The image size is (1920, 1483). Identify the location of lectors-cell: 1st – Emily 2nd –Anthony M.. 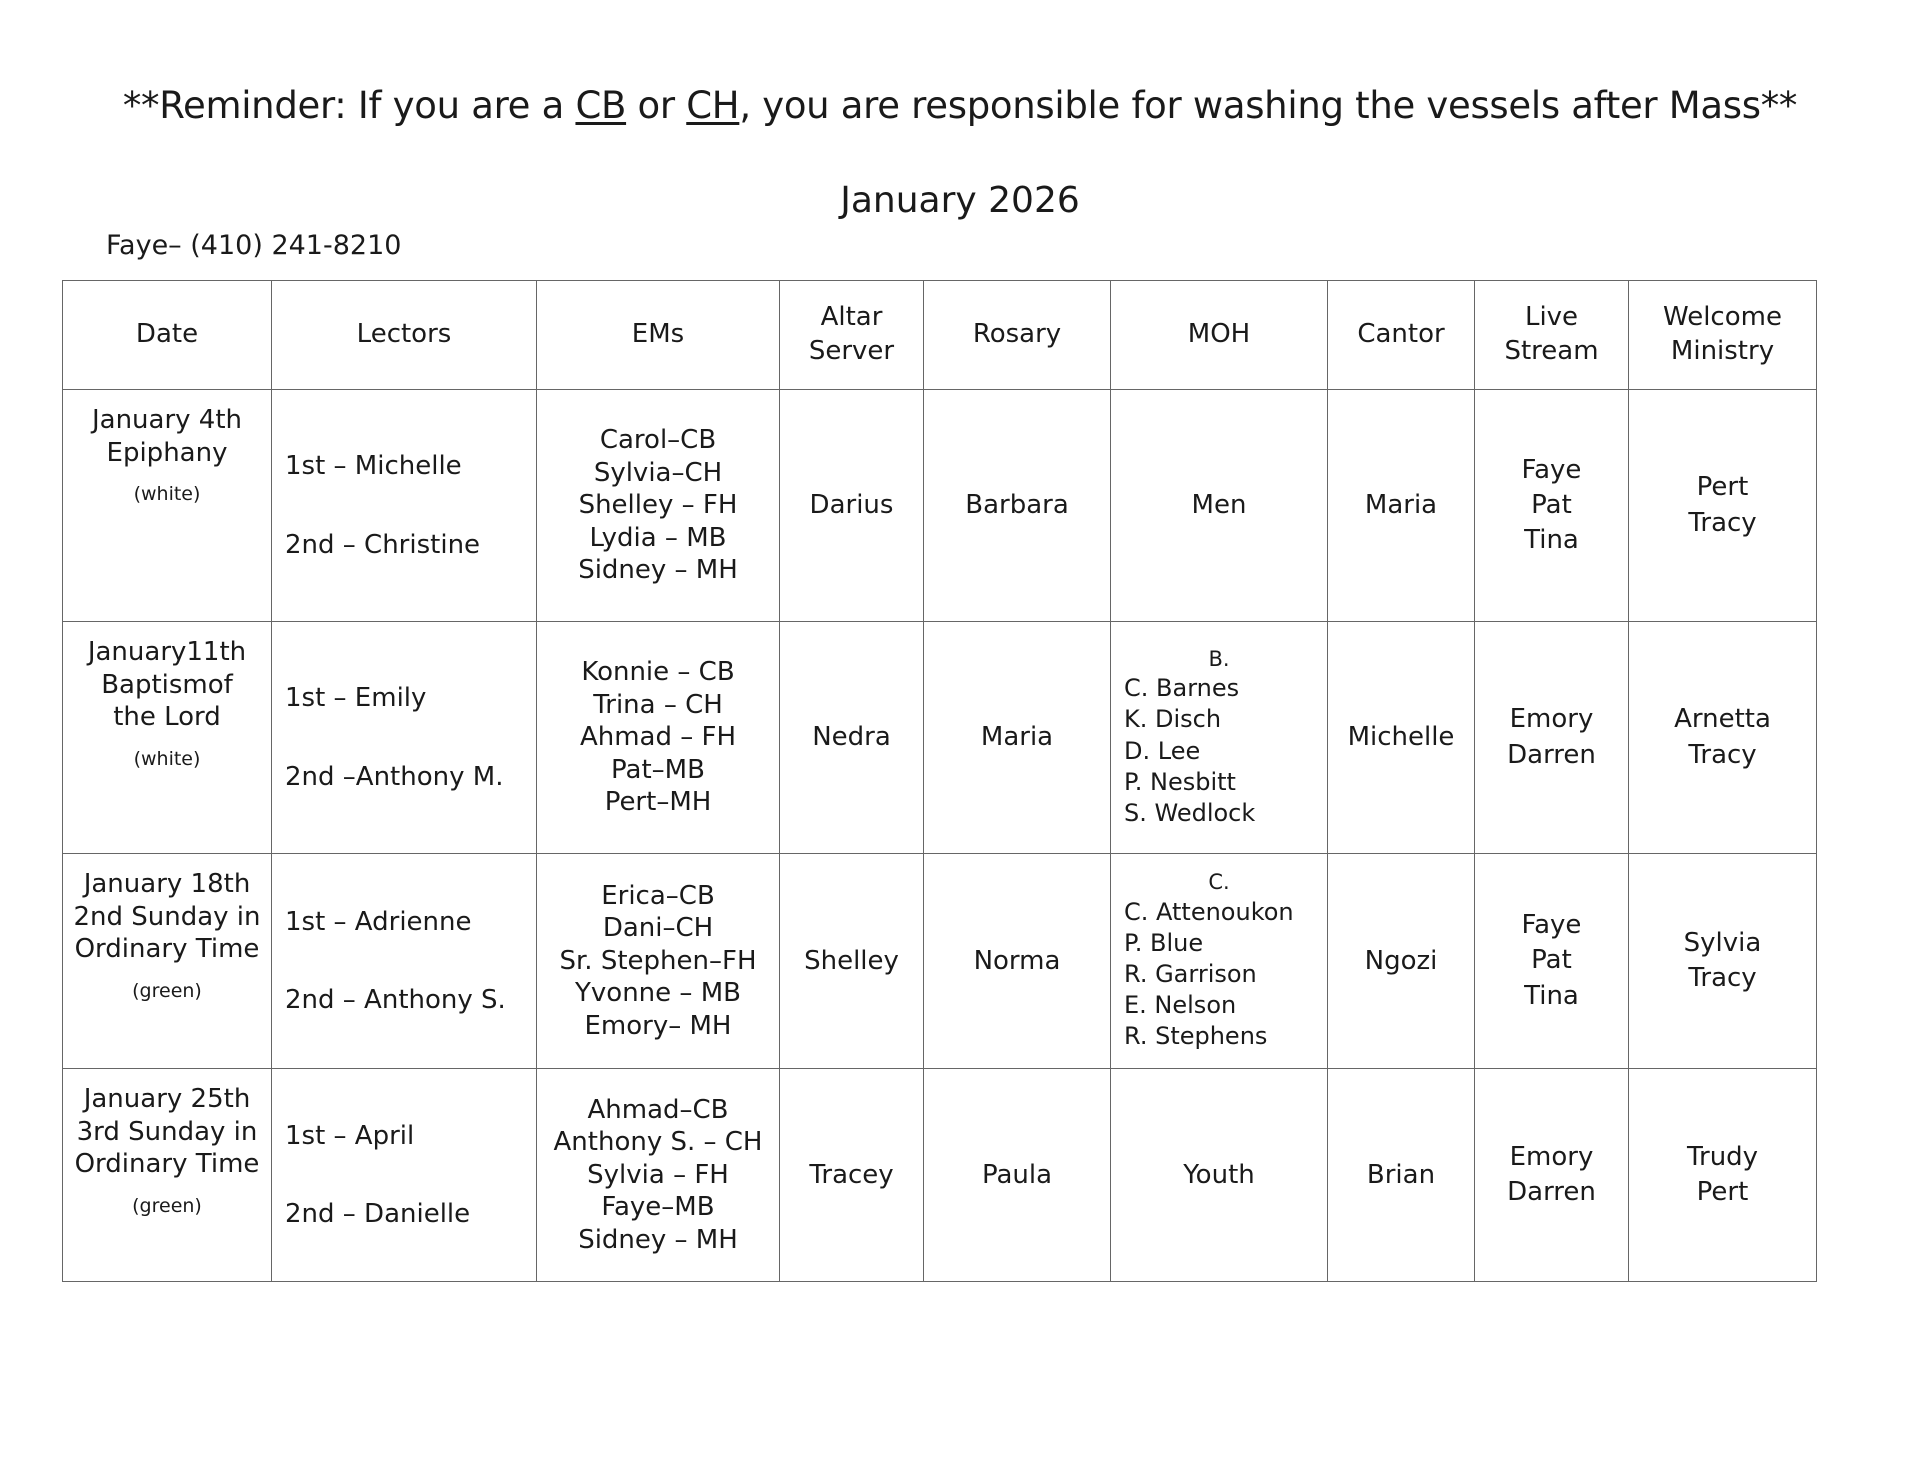
(404, 737).